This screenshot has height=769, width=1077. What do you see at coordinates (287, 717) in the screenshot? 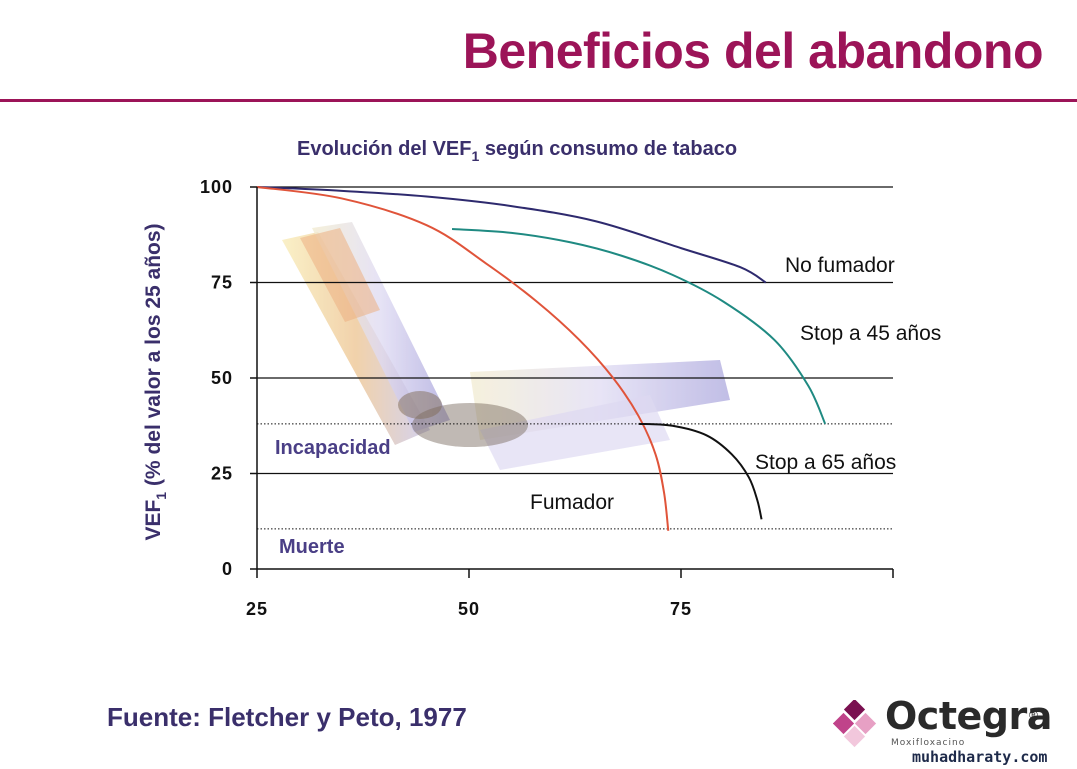
I see `source-citation: Fuente: Fletcher y Peto, 1977` at bounding box center [287, 717].